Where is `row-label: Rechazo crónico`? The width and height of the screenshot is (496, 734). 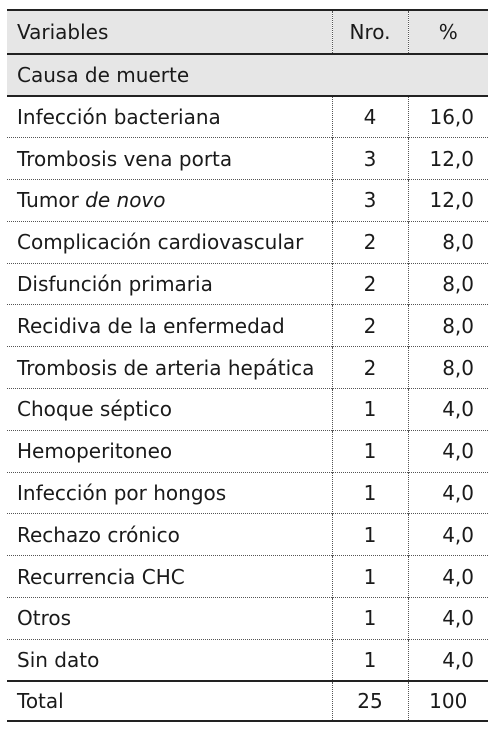 row-label: Rechazo crónico is located at coordinates (169, 535).